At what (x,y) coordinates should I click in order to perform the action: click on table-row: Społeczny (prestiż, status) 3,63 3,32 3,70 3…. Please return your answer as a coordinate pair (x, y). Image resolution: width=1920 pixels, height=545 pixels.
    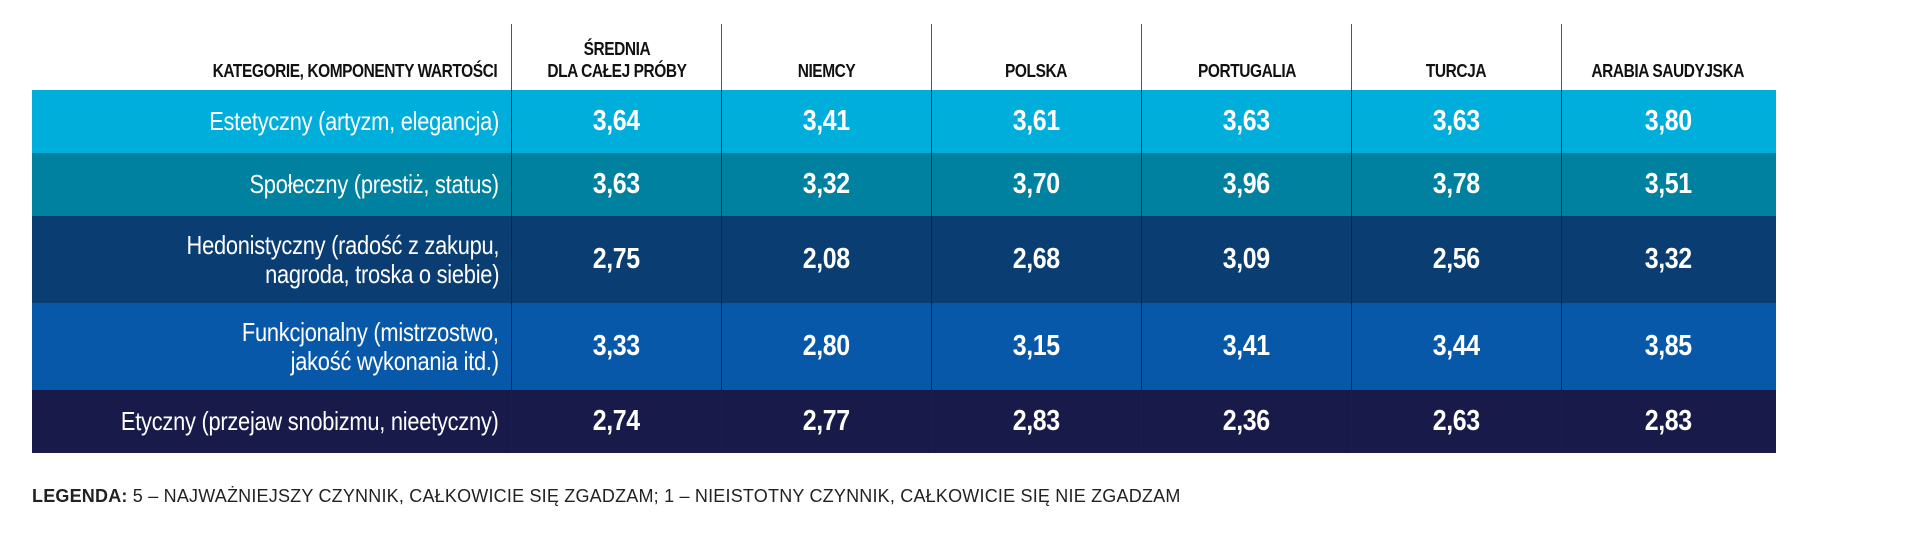
    Looking at the image, I should click on (904, 184).